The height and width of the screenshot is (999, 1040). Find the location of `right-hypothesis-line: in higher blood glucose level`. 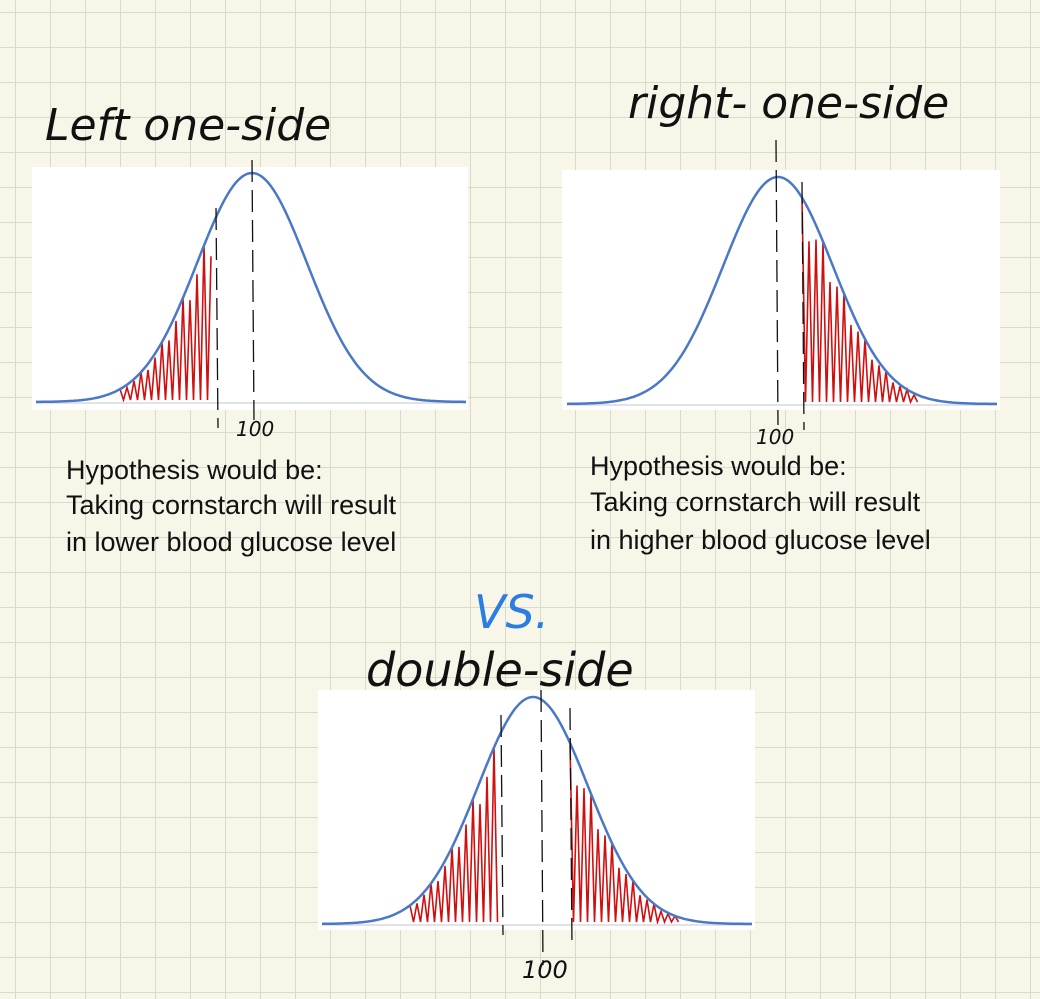

right-hypothesis-line: in higher blood glucose level is located at coordinates (760, 540).